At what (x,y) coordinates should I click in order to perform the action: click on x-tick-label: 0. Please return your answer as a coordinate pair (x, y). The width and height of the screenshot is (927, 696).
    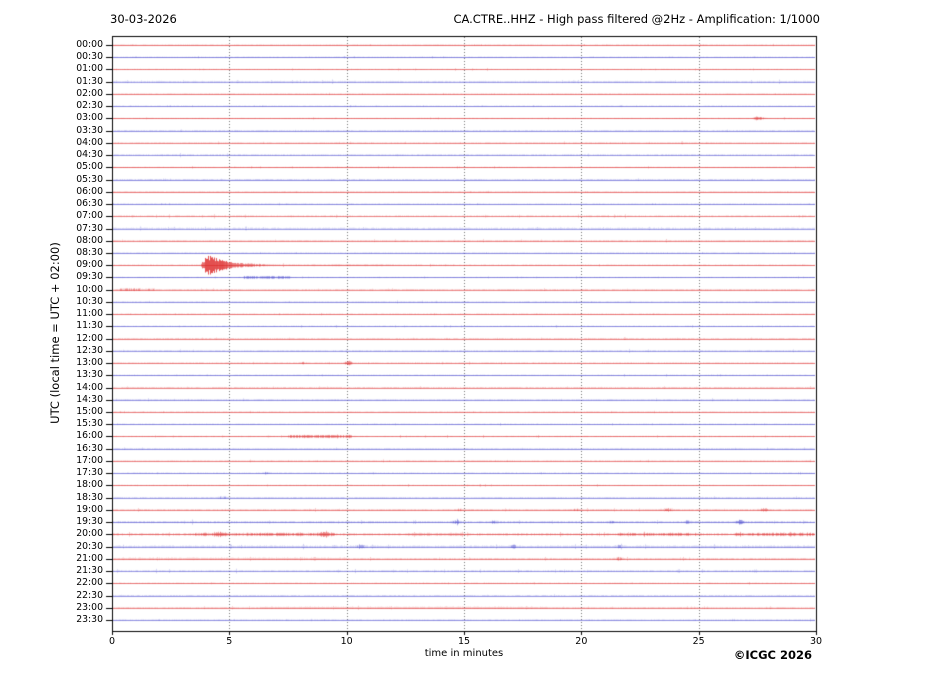
    Looking at the image, I should click on (112, 641).